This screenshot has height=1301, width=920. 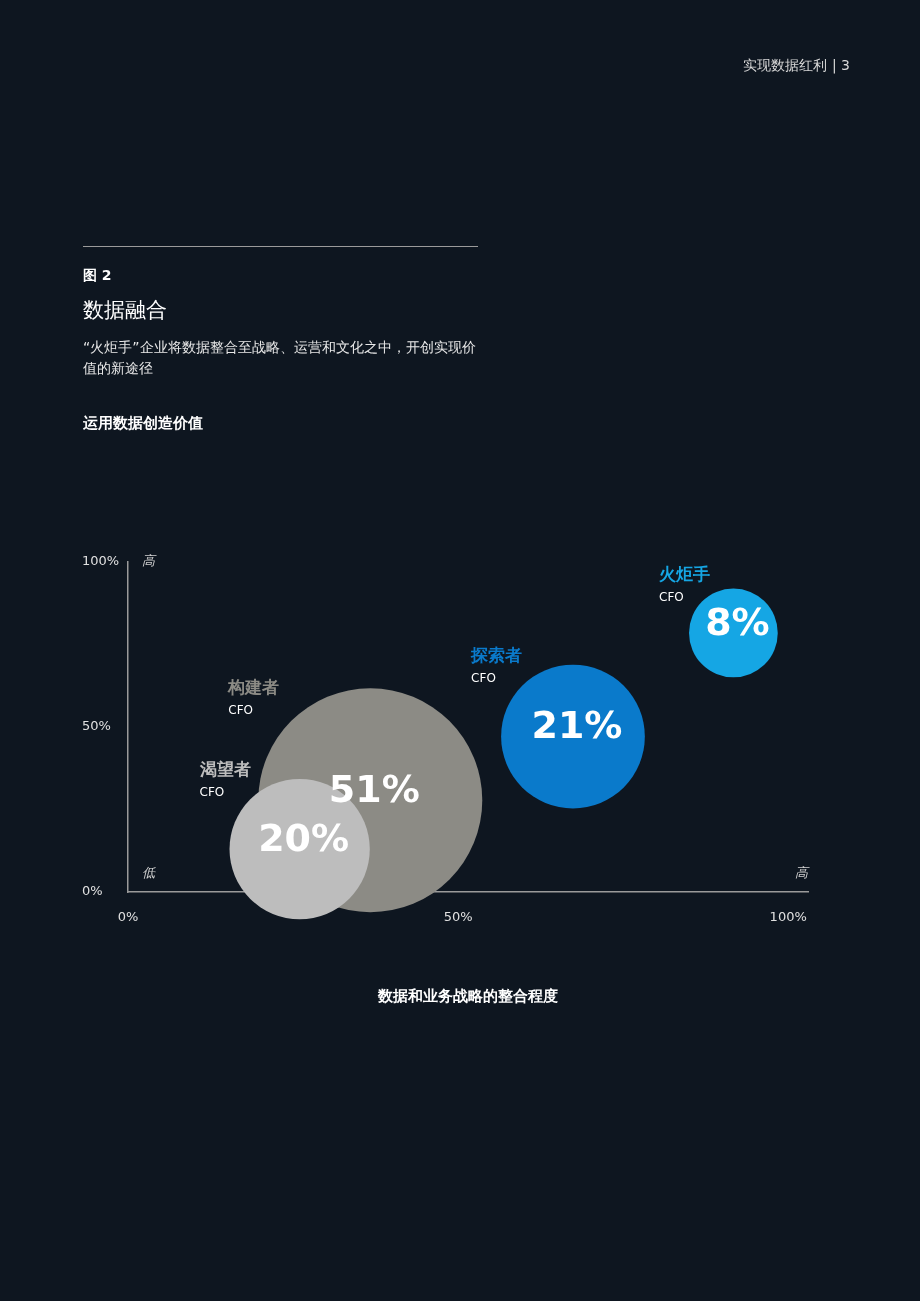 What do you see at coordinates (96, 726) in the screenshot?
I see `y-tick-label: 50%` at bounding box center [96, 726].